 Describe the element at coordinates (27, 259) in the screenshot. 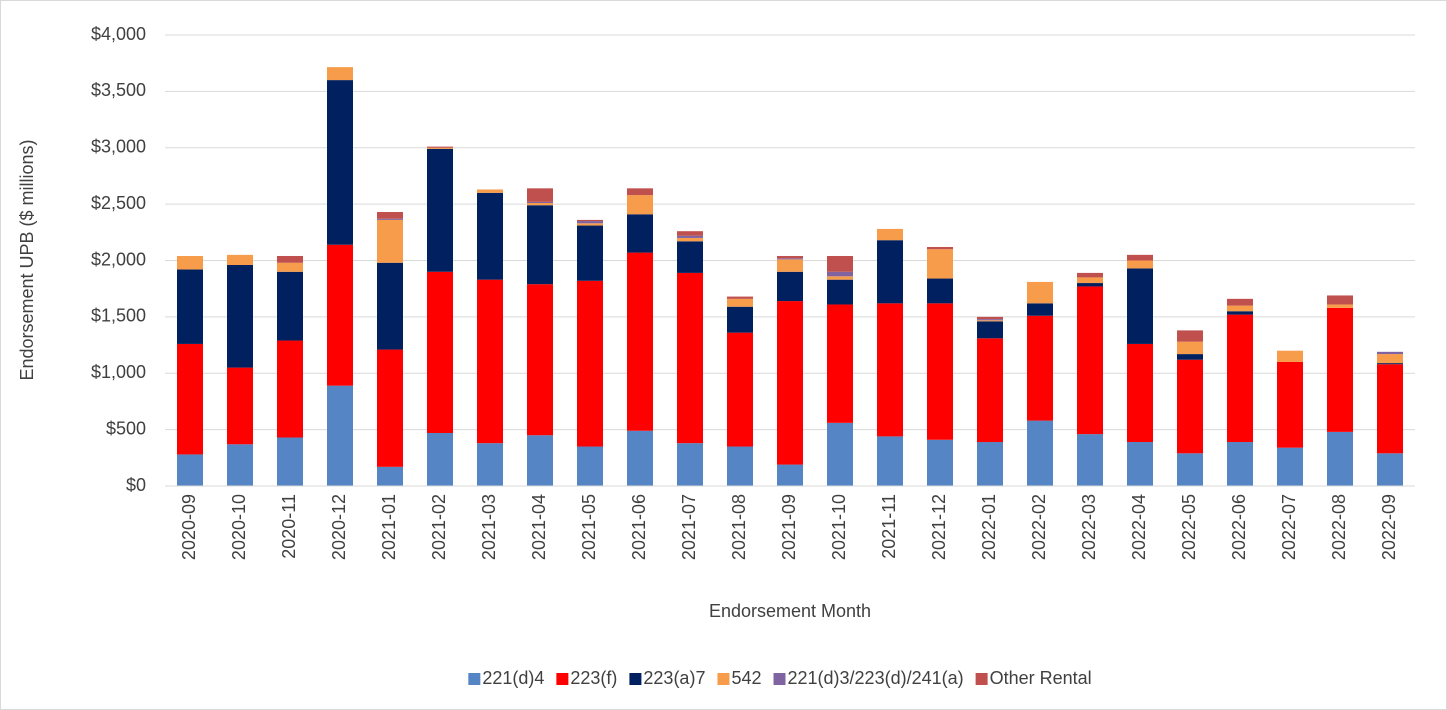

I see `y-axis-title: Endorsement UPB ($ millions)` at that location.